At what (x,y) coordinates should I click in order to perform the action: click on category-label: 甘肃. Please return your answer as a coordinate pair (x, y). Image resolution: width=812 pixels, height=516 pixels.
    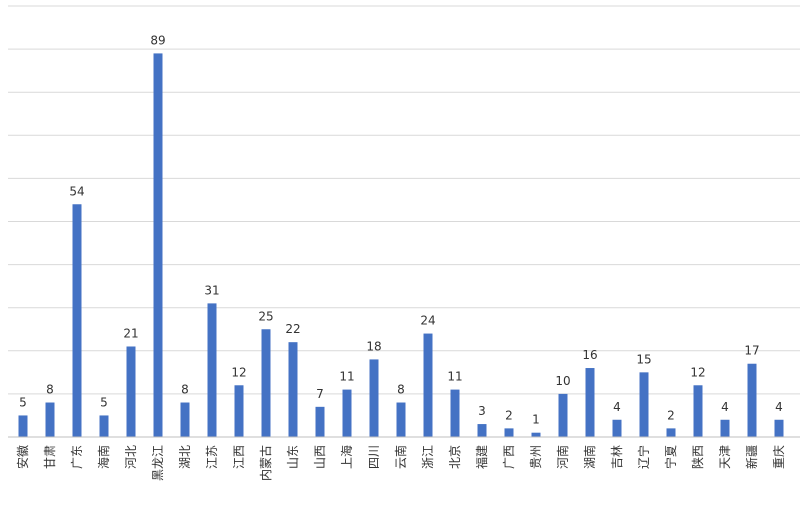
    Looking at the image, I should click on (50, 457).